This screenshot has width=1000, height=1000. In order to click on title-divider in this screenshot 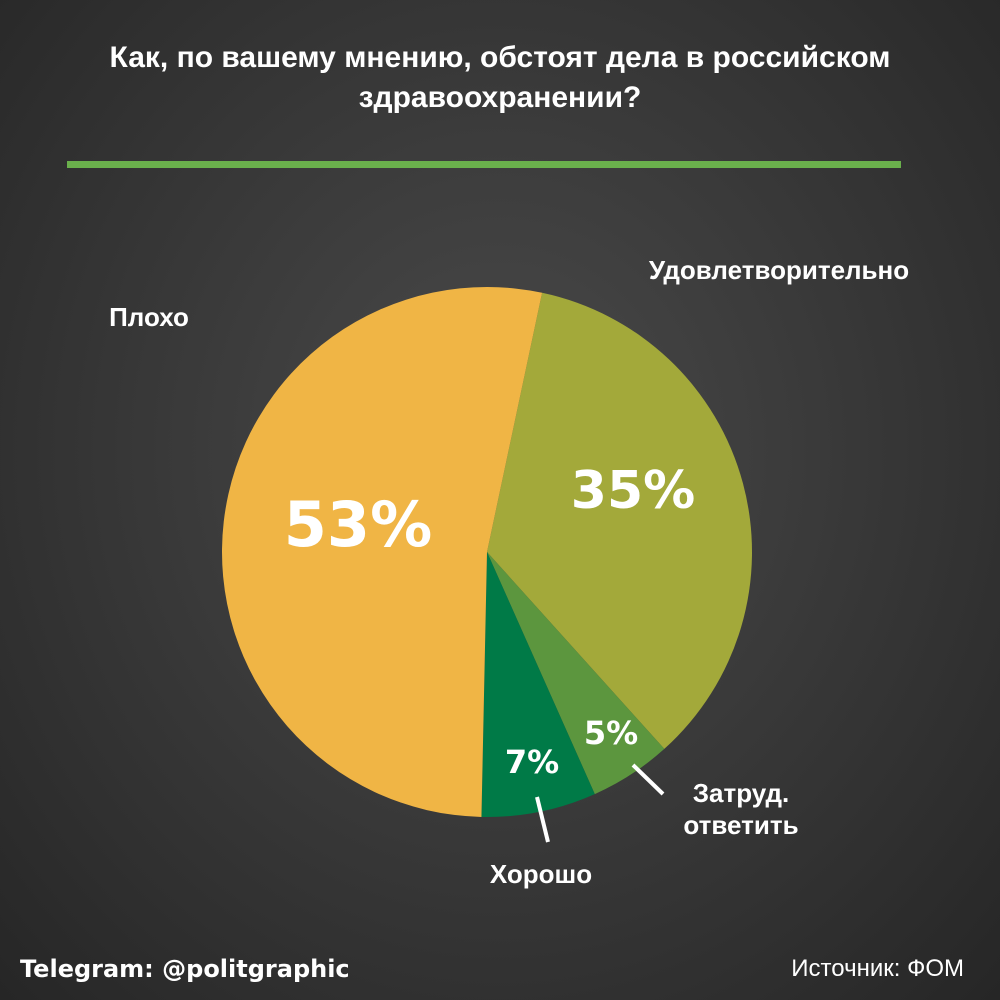, I will do `click(484, 164)`.